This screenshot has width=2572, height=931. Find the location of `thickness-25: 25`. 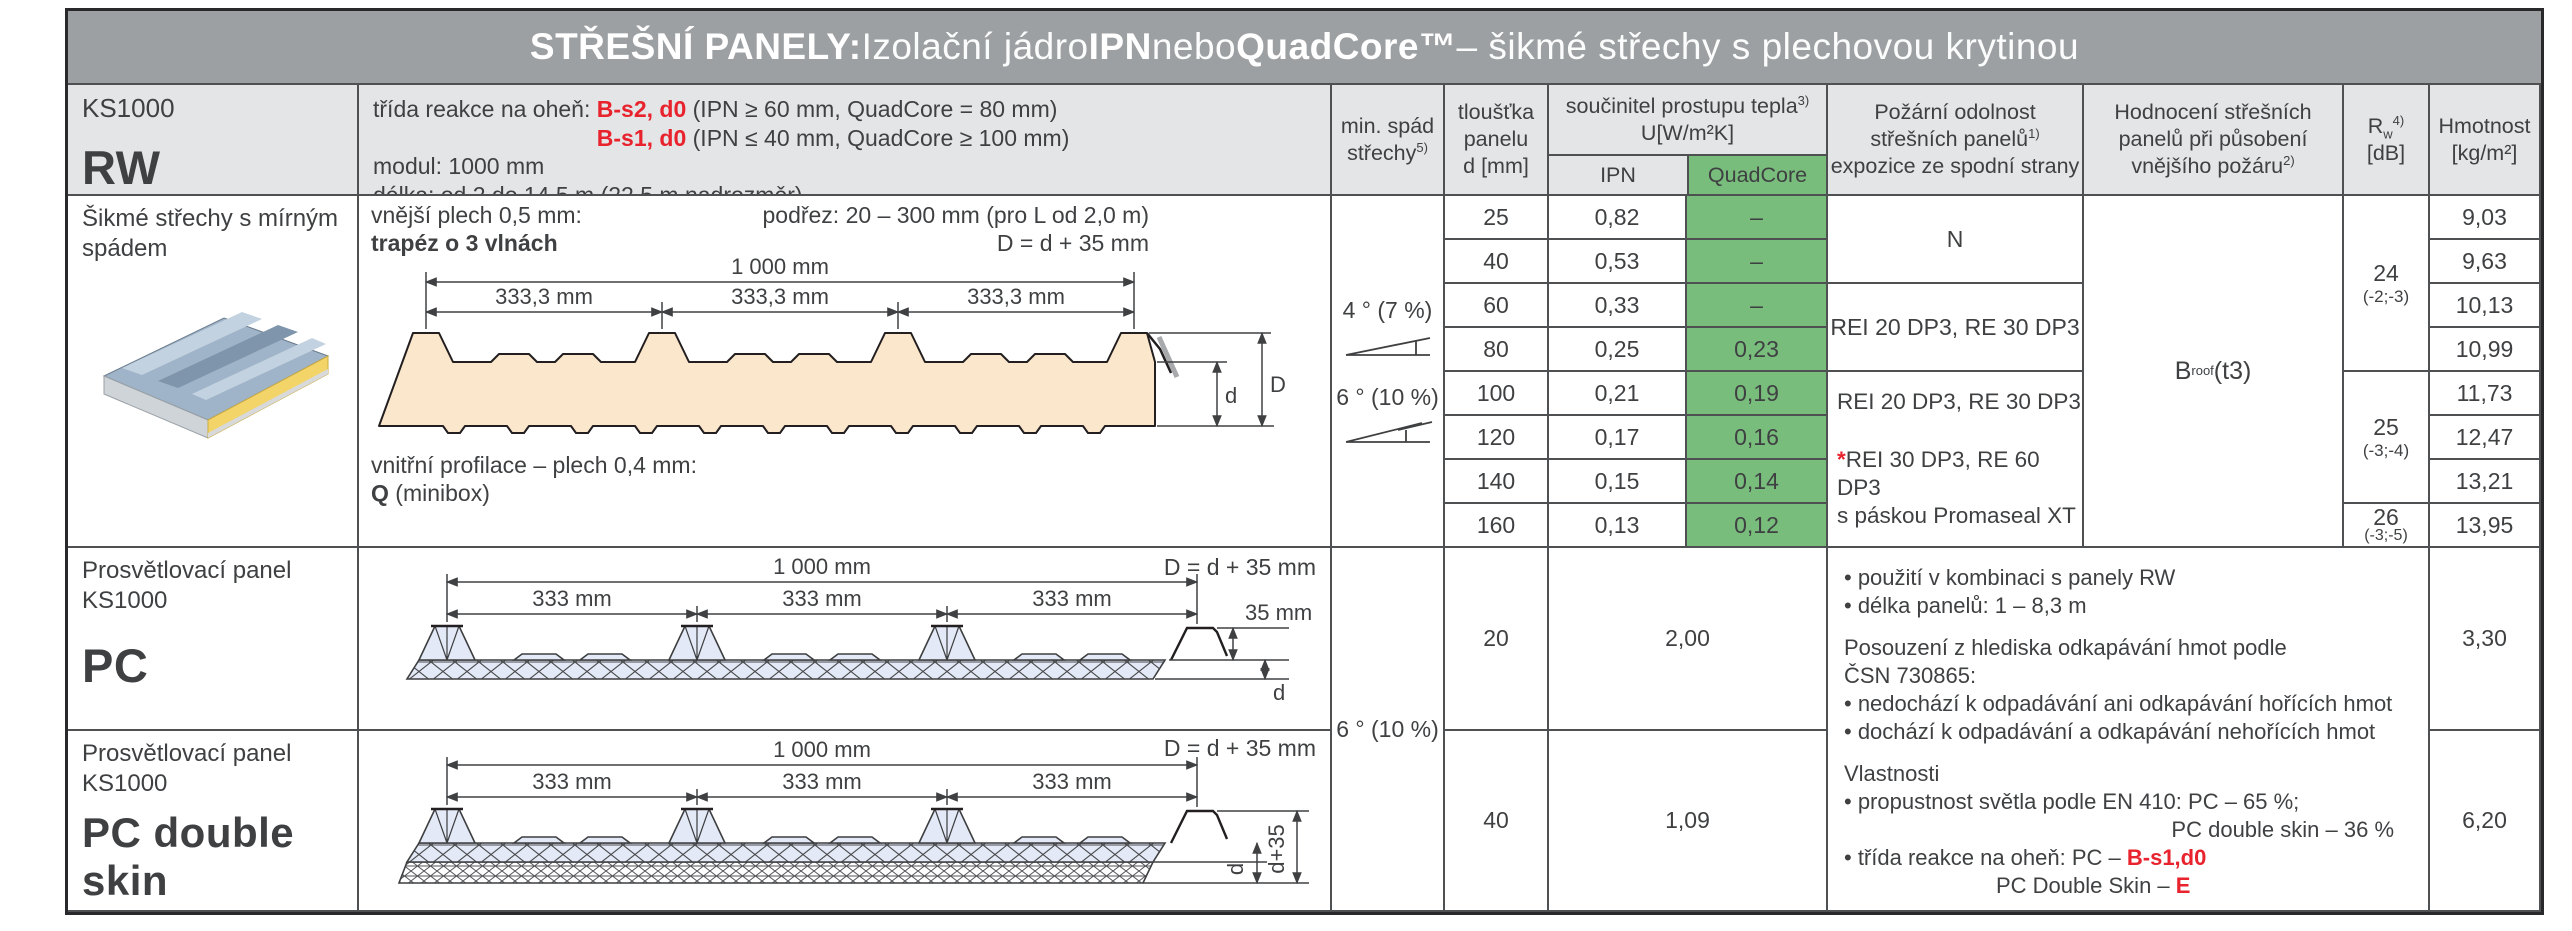

thickness-25: 25 is located at coordinates (1497, 218).